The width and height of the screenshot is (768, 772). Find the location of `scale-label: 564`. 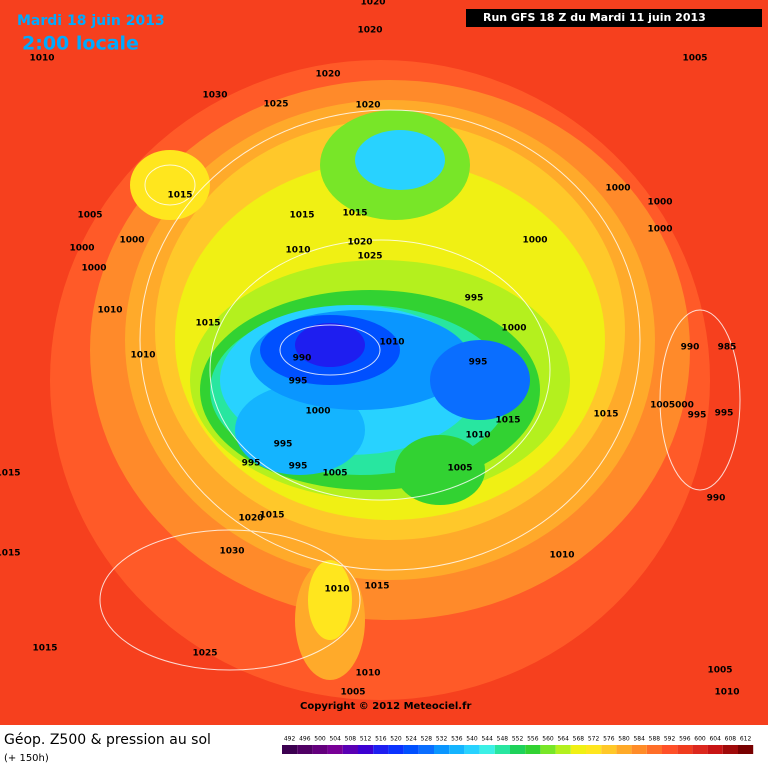

scale-label: 564 is located at coordinates (563, 739).